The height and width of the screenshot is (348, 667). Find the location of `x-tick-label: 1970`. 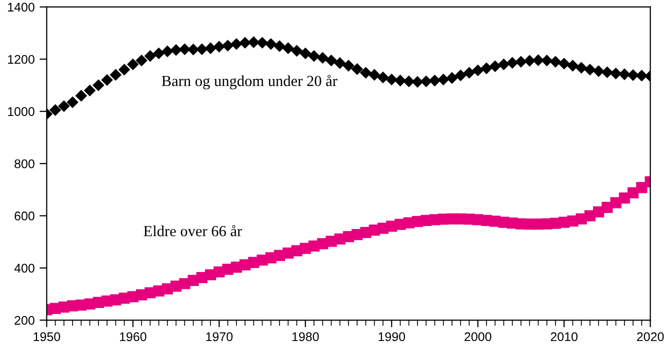

x-tick-label: 1970 is located at coordinates (219, 337).